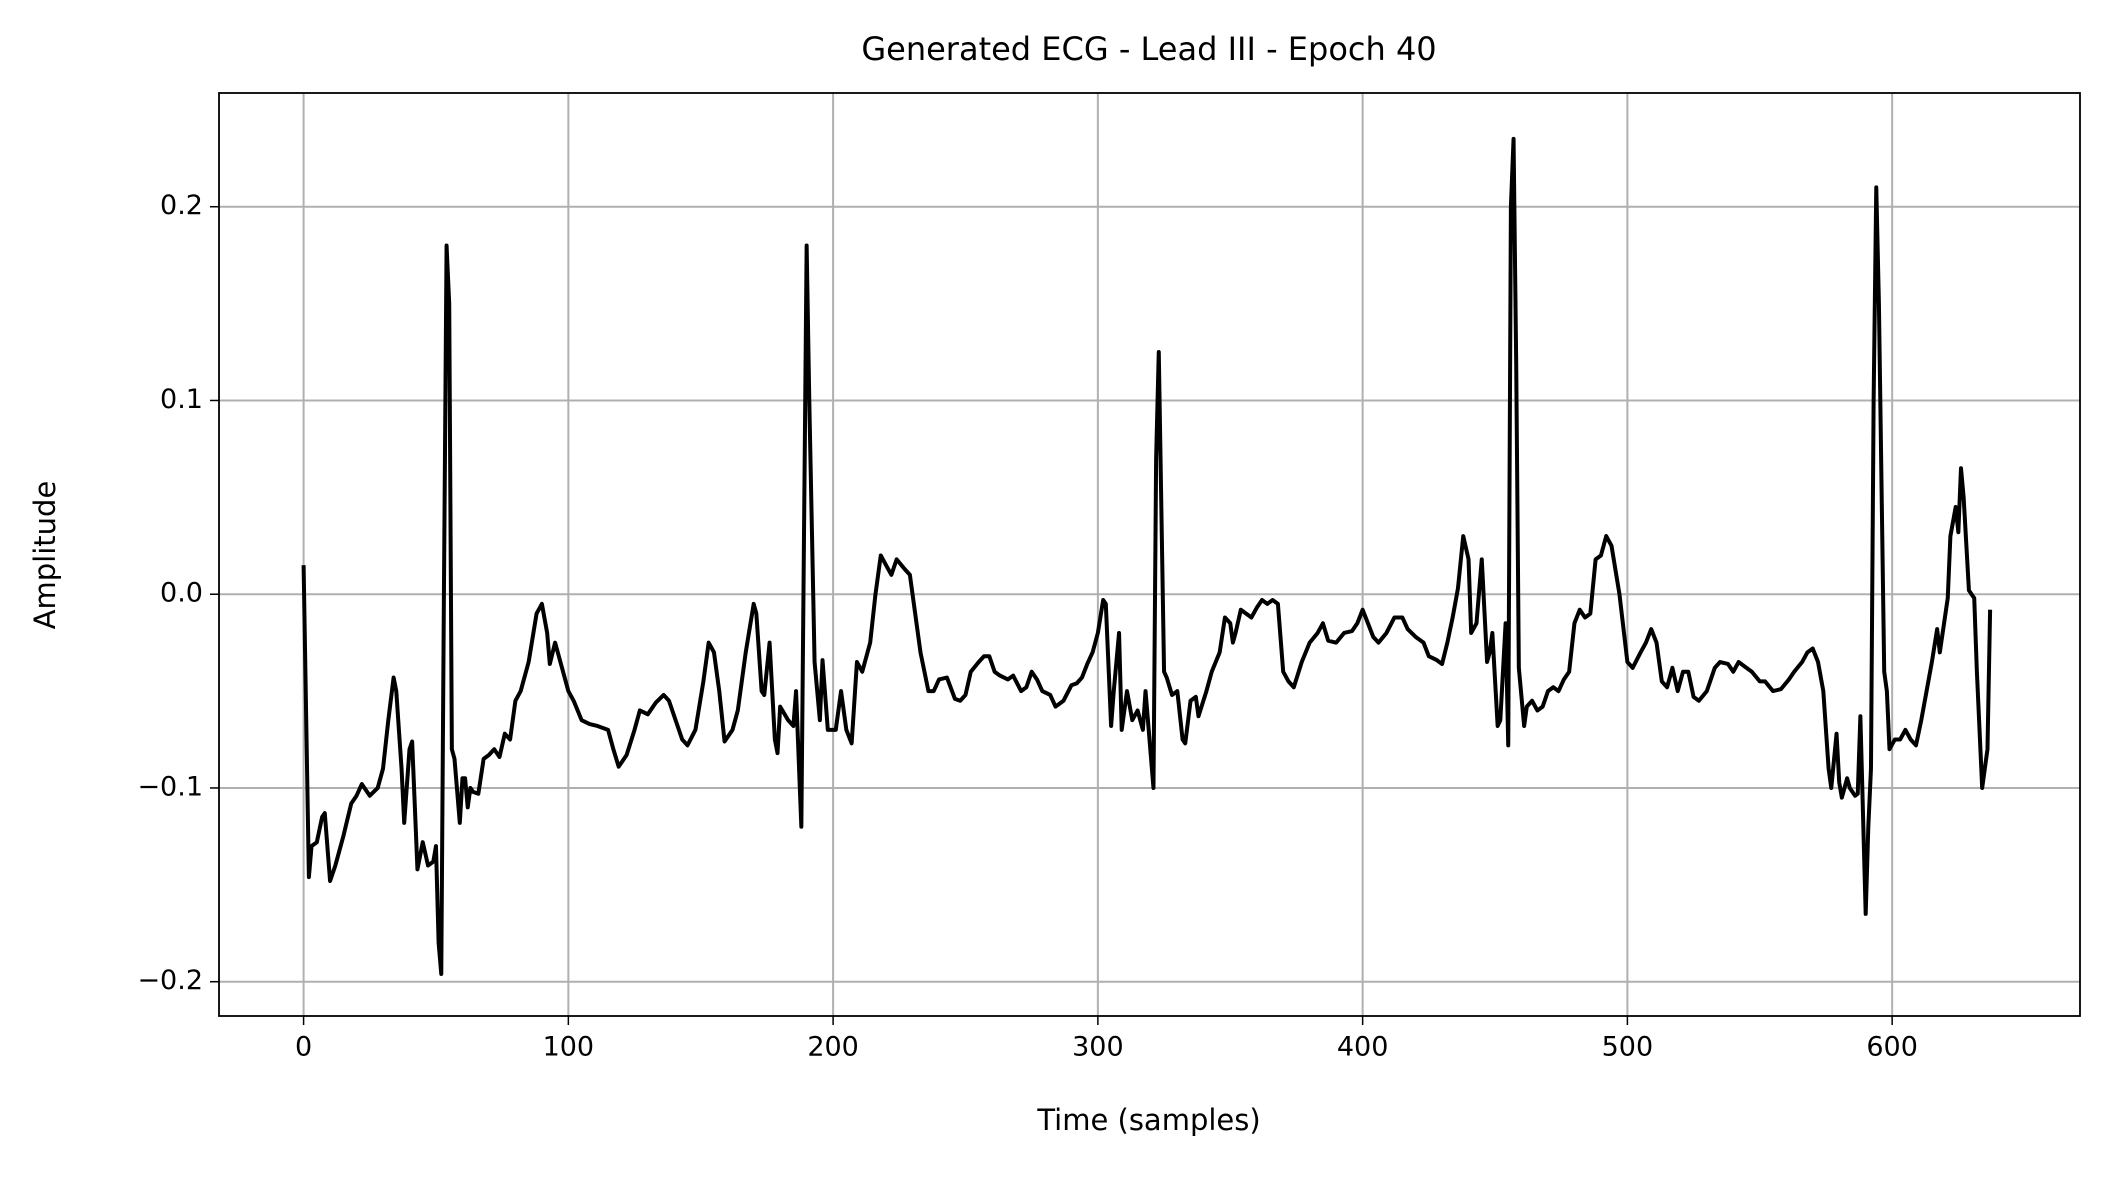  Describe the element at coordinates (1148, 1120) in the screenshot. I see `x-axis-label: Time (samples)` at that location.